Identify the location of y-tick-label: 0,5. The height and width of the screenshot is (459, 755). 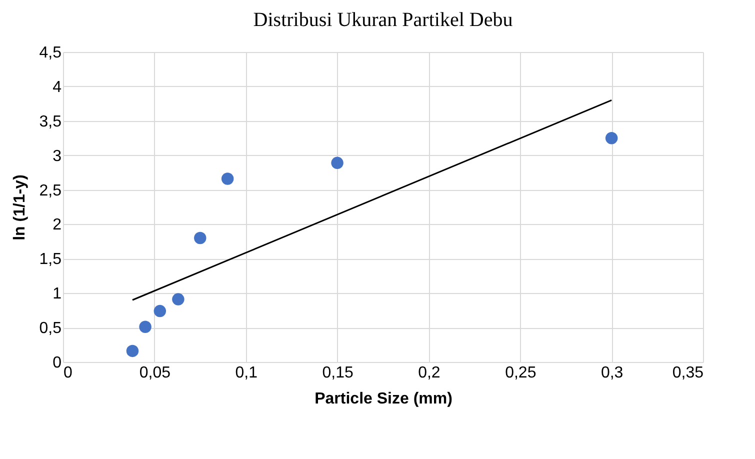
(50, 329).